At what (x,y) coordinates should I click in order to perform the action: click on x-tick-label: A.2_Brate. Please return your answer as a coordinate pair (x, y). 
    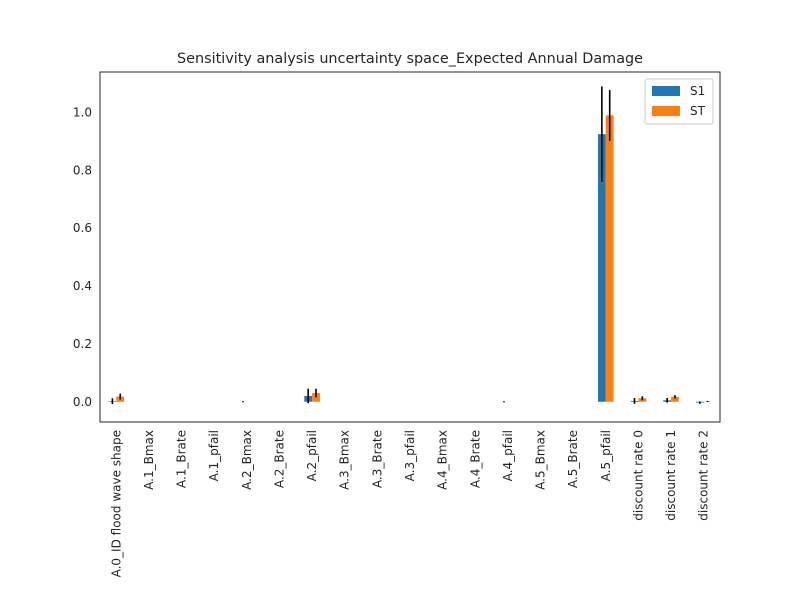
    Looking at the image, I should click on (279, 459).